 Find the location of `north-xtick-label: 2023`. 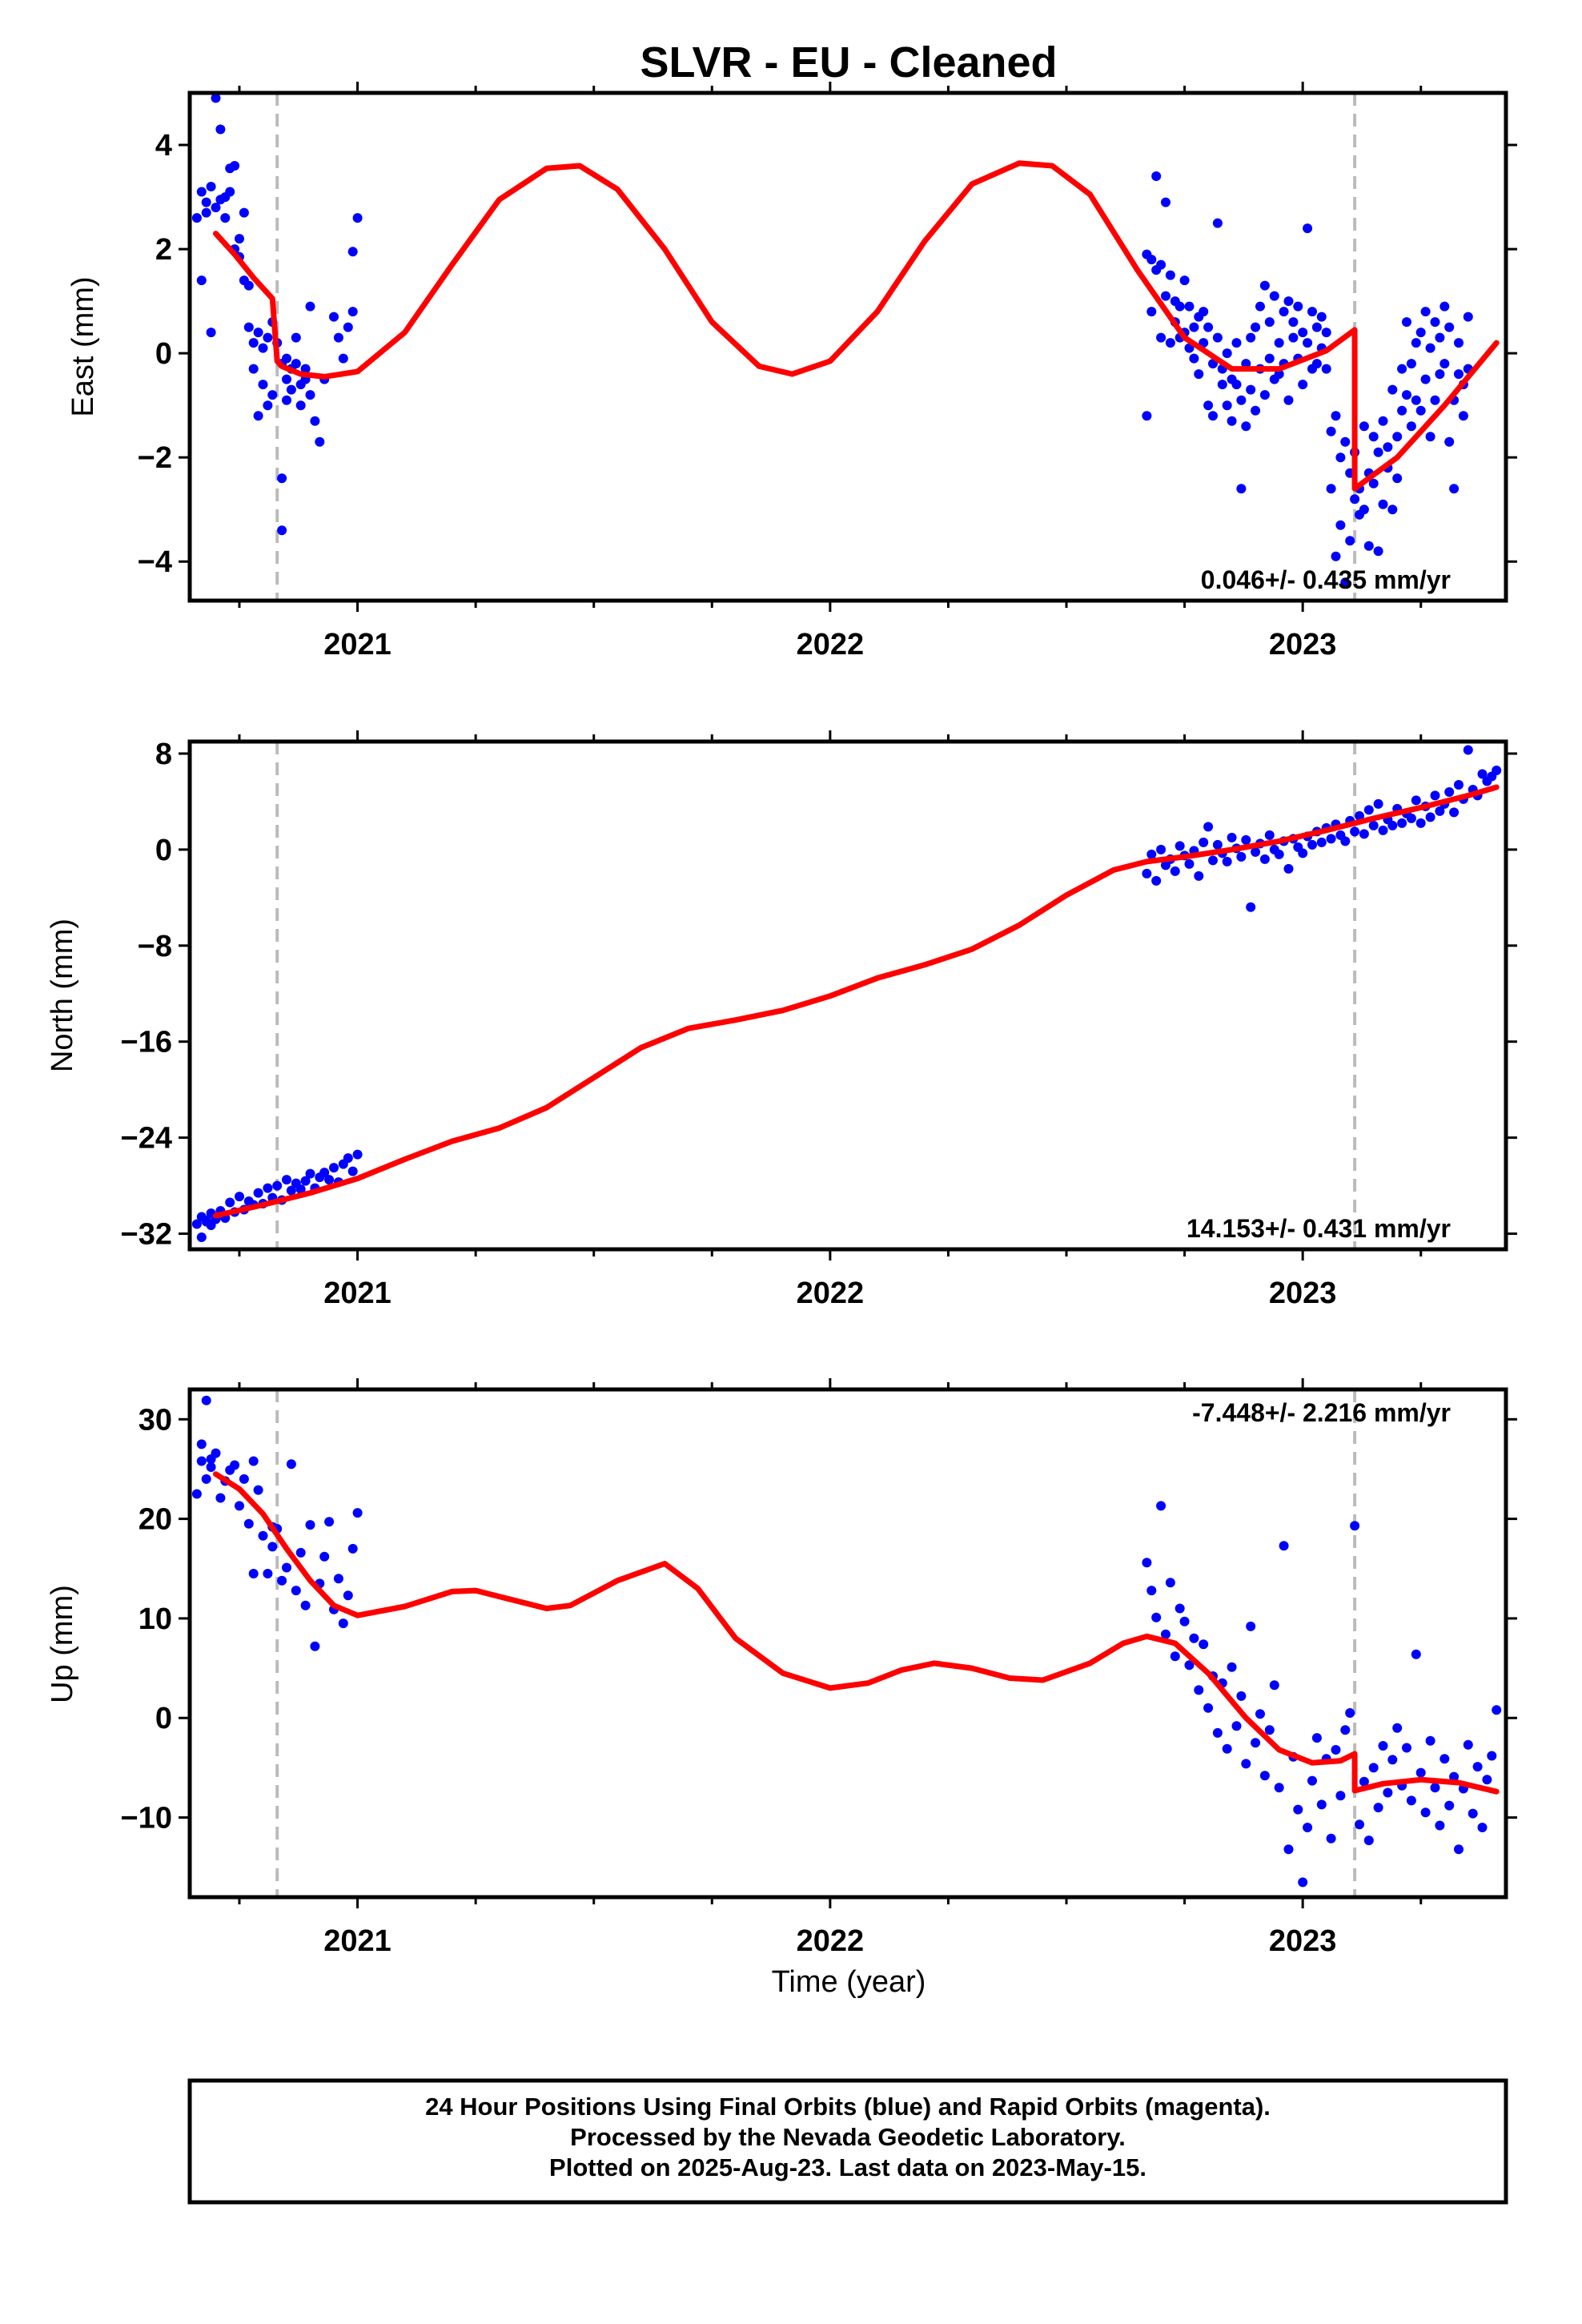

north-xtick-label: 2023 is located at coordinates (1303, 1294).